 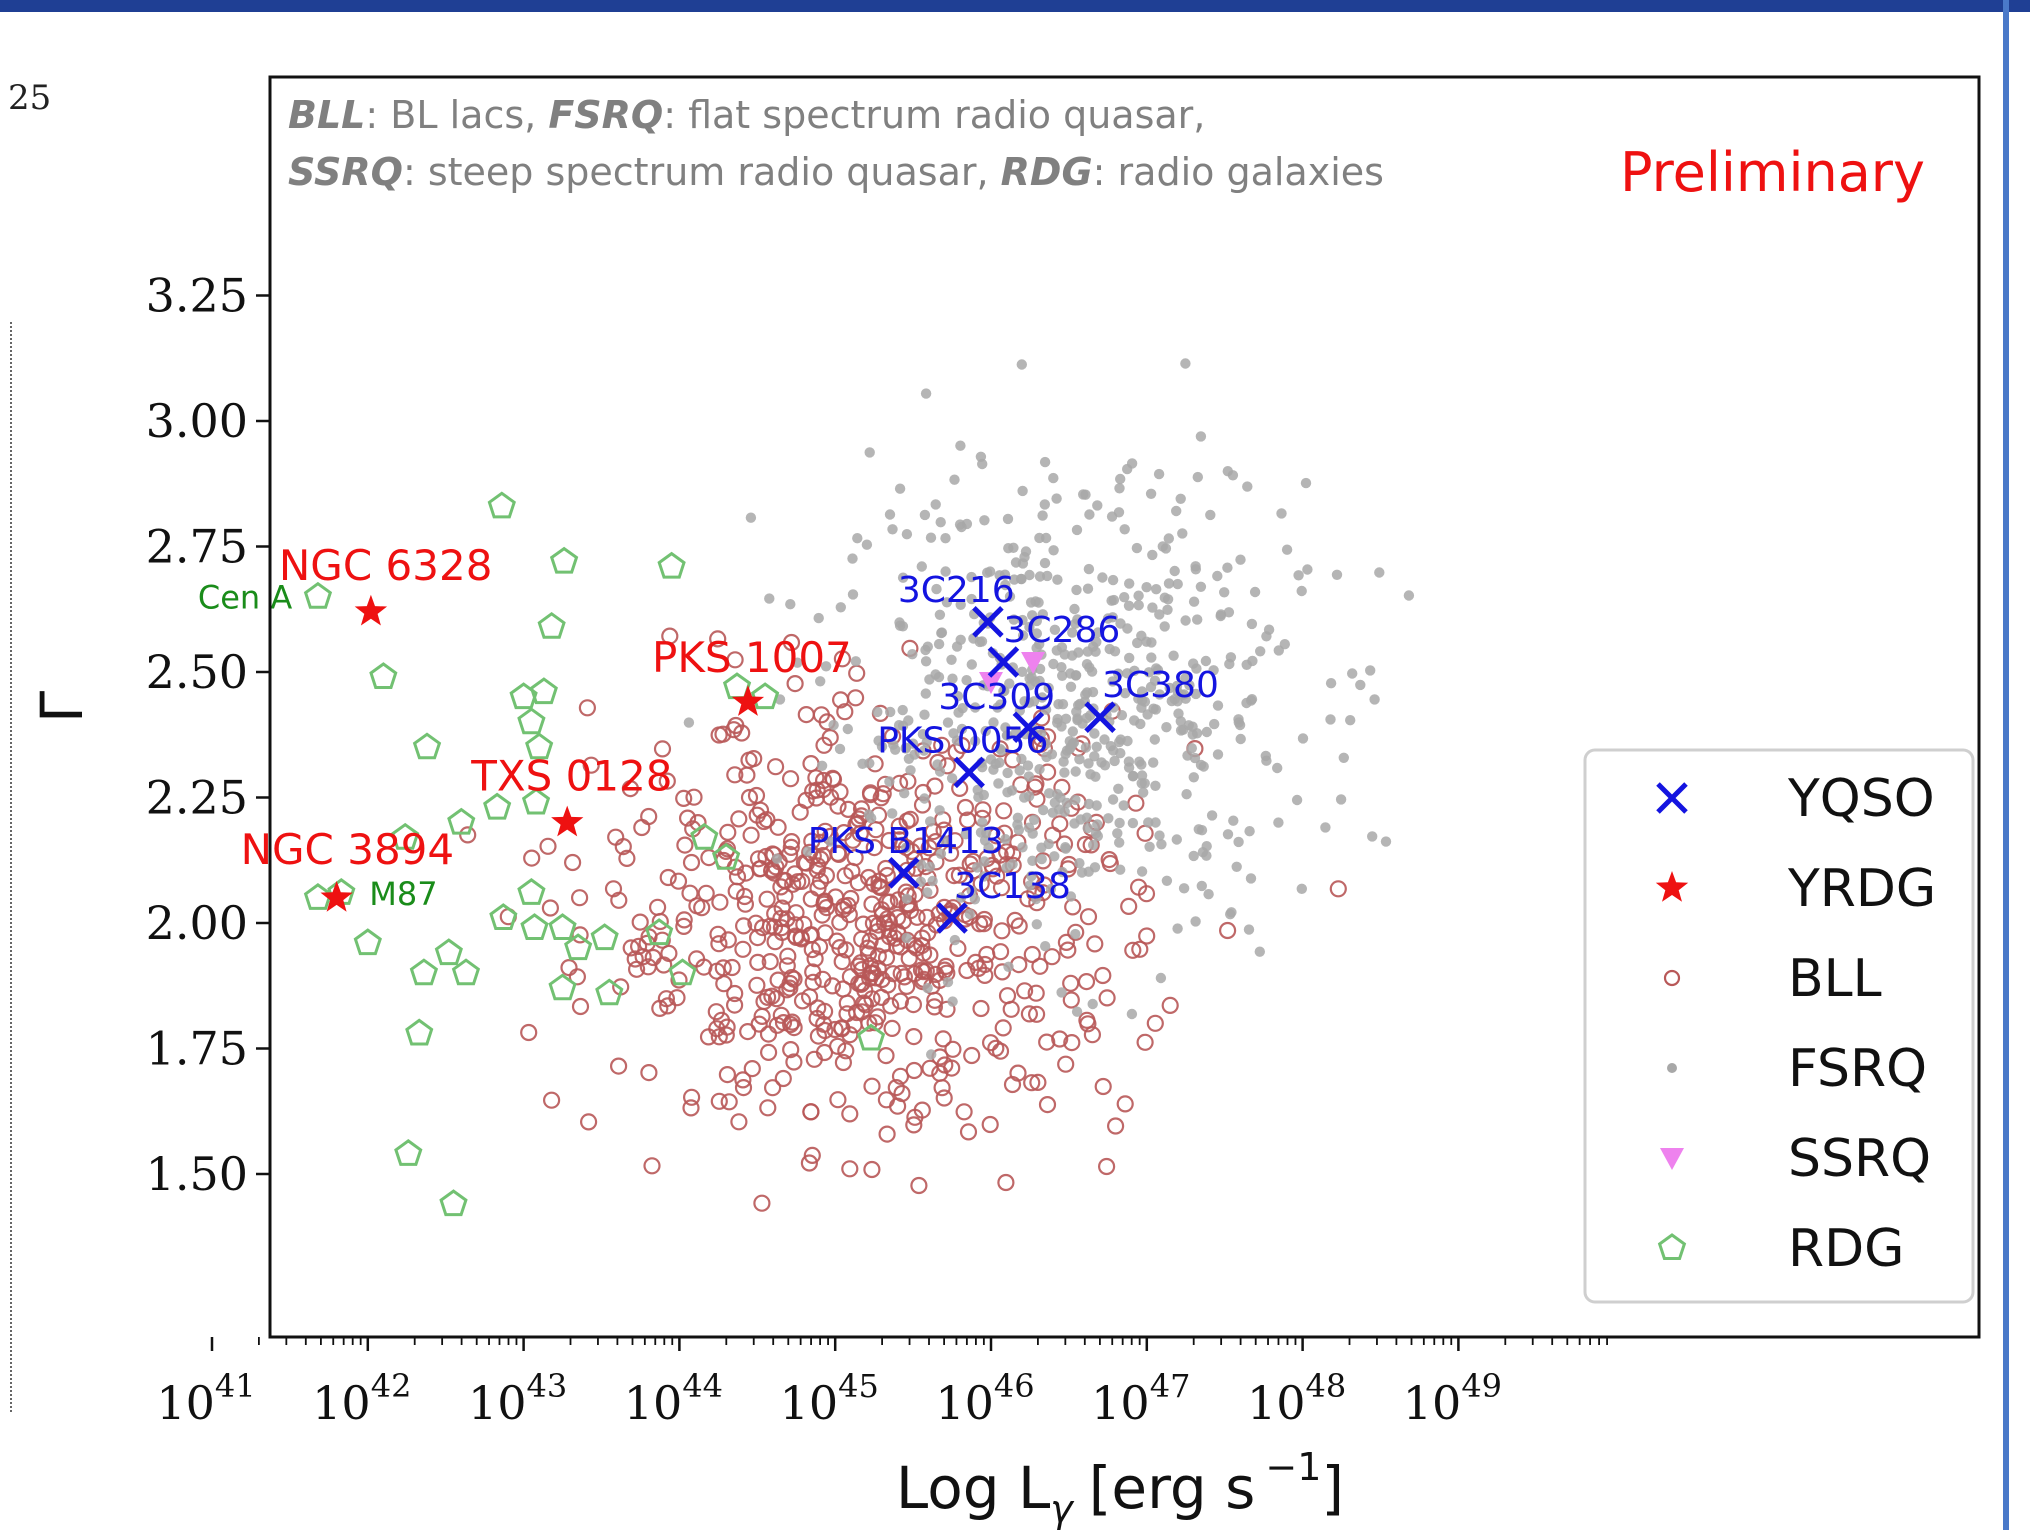 I want to click on yqso-point, so click(x=969, y=772).